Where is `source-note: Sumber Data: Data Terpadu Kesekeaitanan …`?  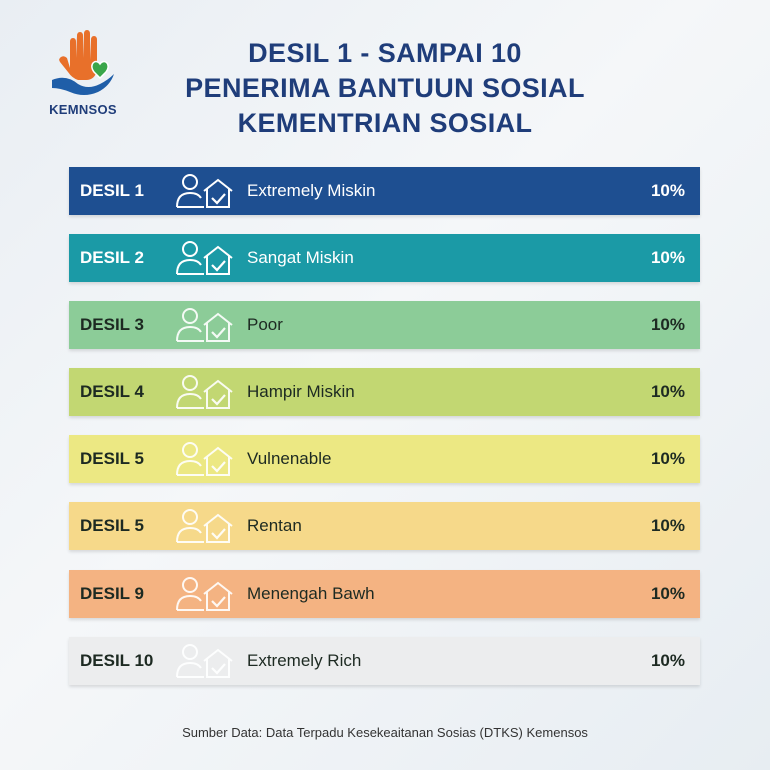
source-note: Sumber Data: Data Terpadu Kesekeaitanan … is located at coordinates (385, 732).